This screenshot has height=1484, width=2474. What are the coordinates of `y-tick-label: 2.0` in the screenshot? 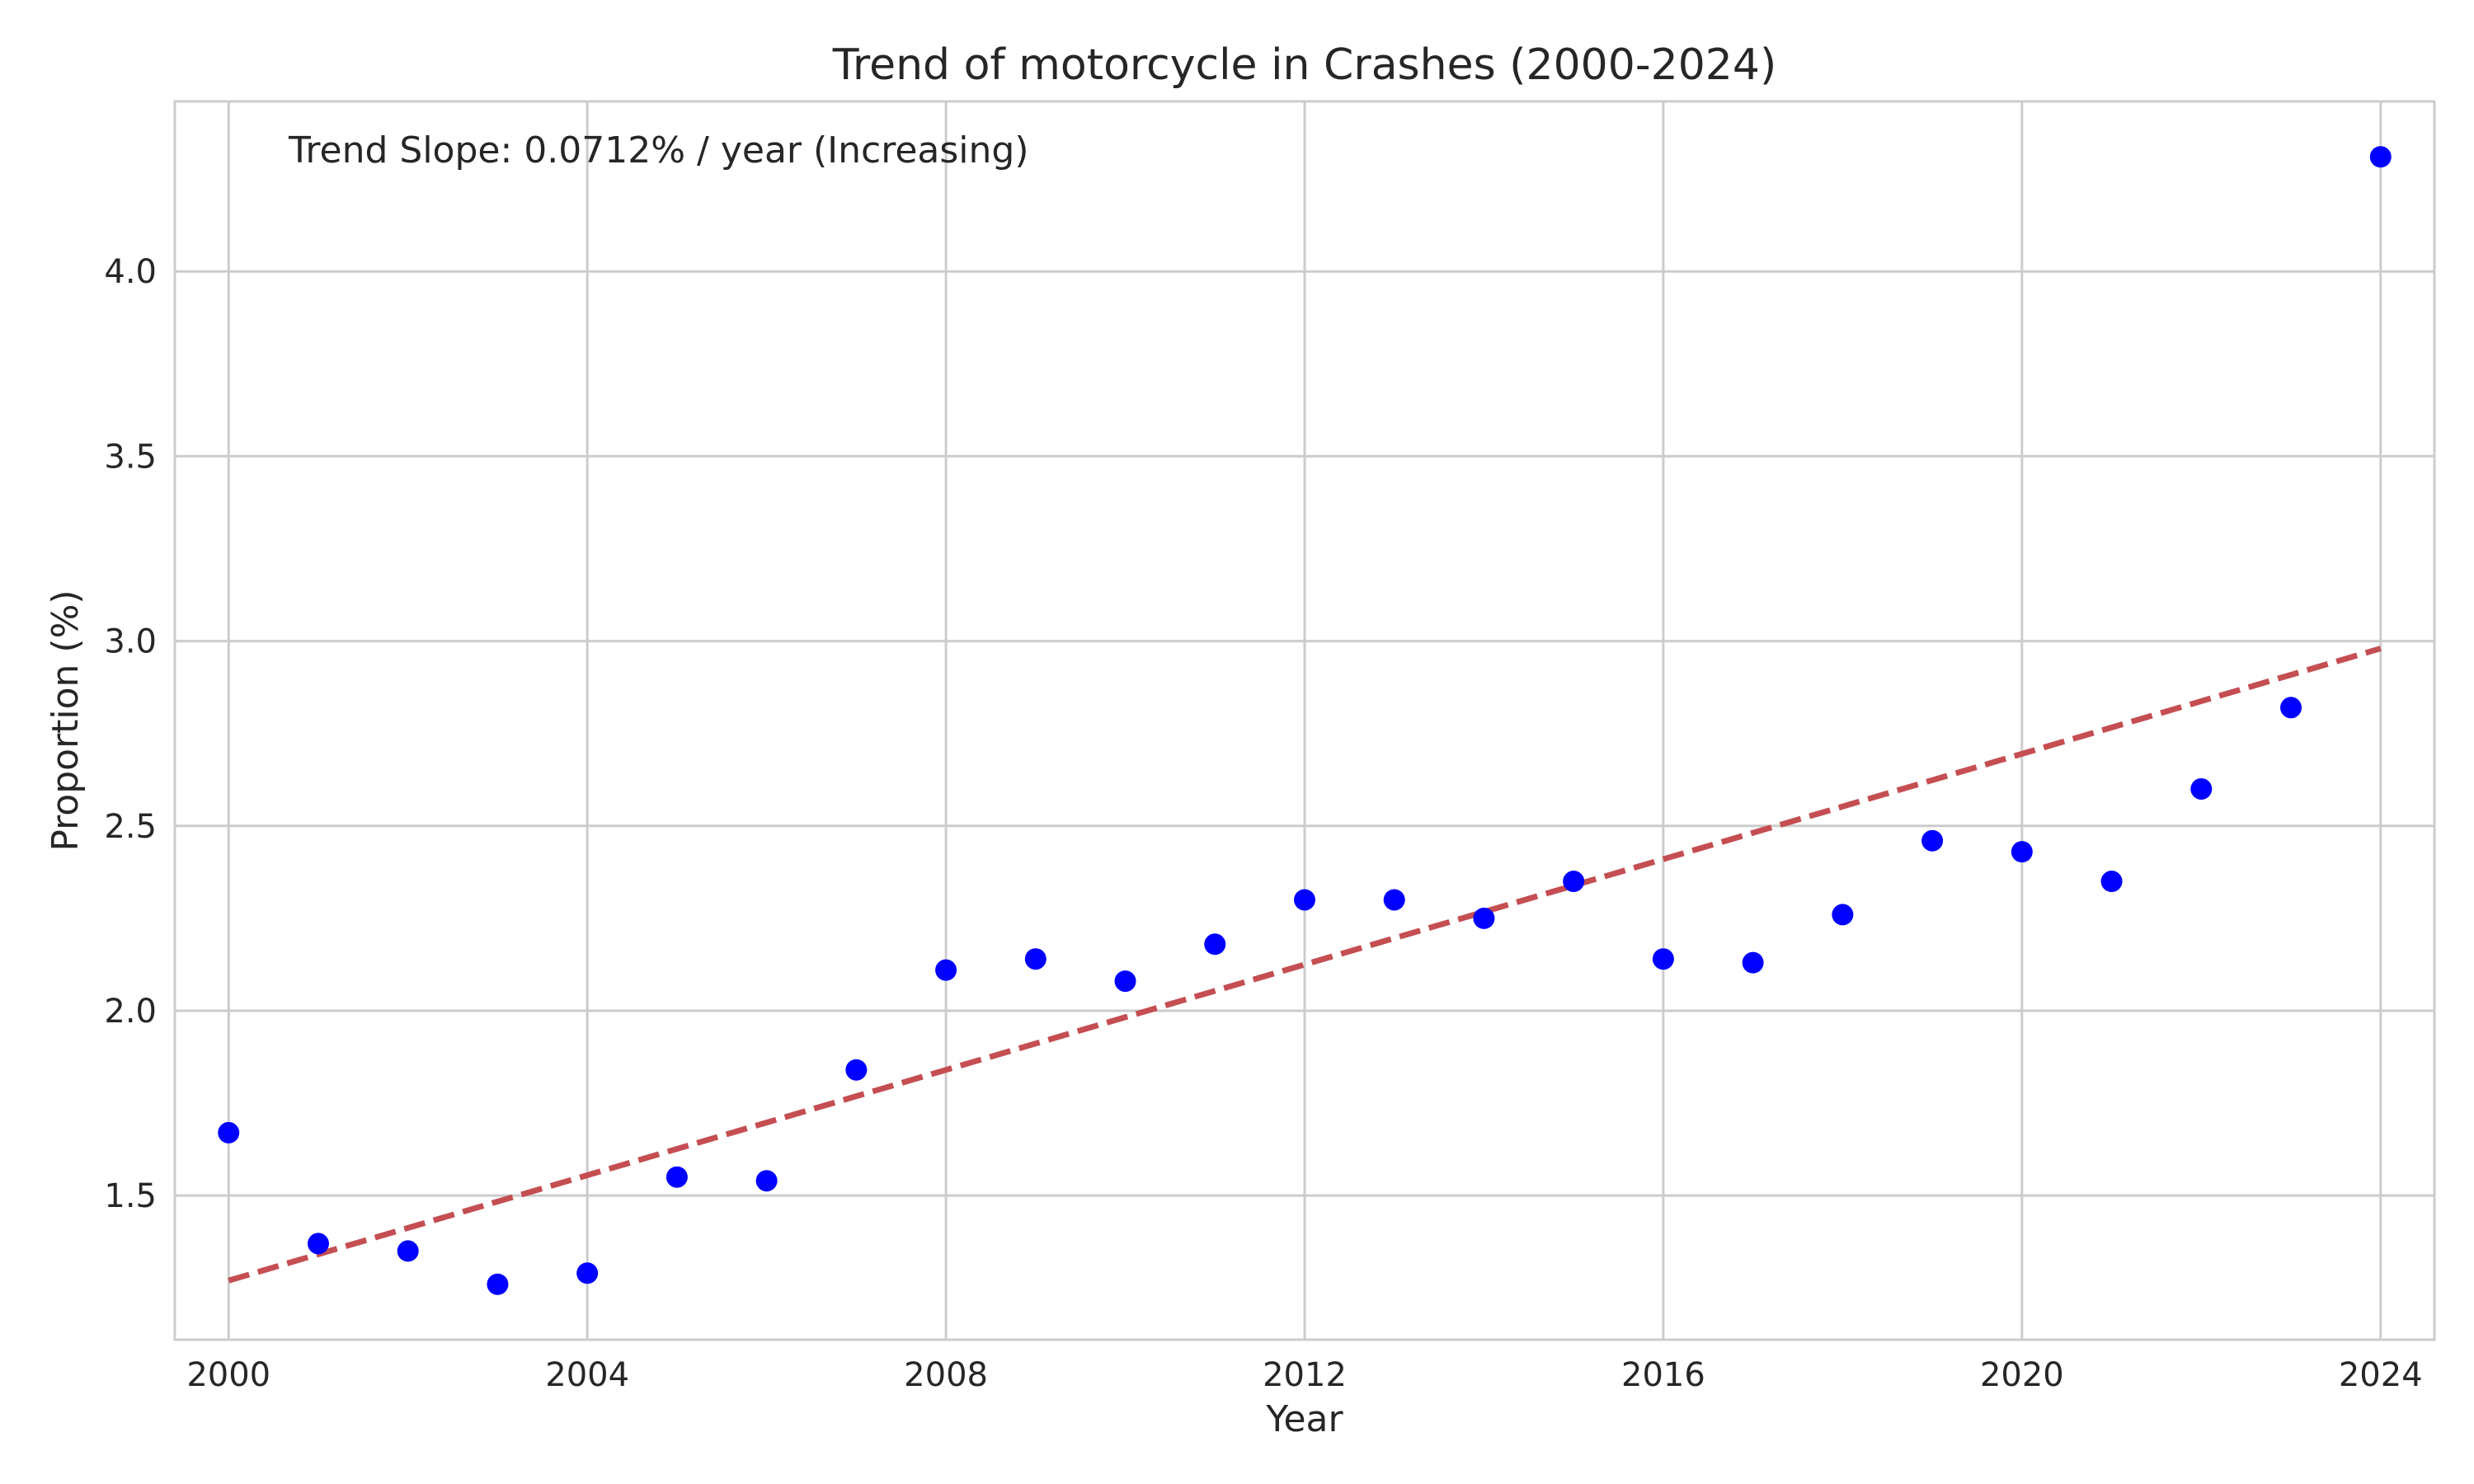 It's located at (130, 1012).